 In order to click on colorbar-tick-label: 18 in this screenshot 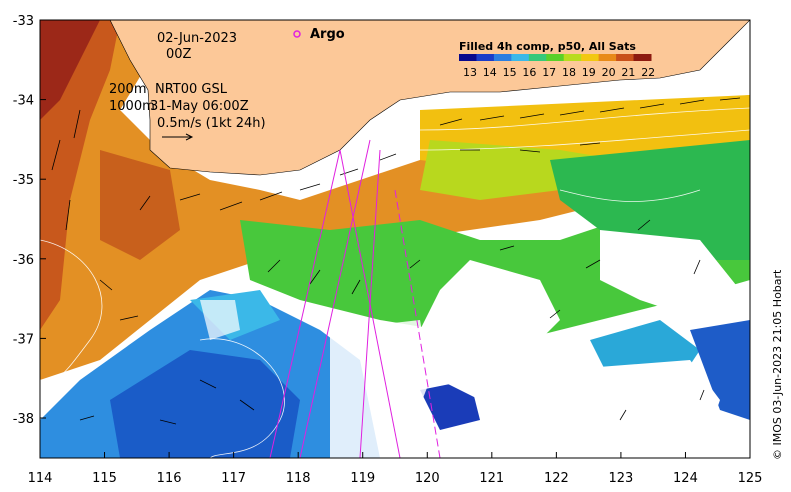, I will do `click(569, 72)`.